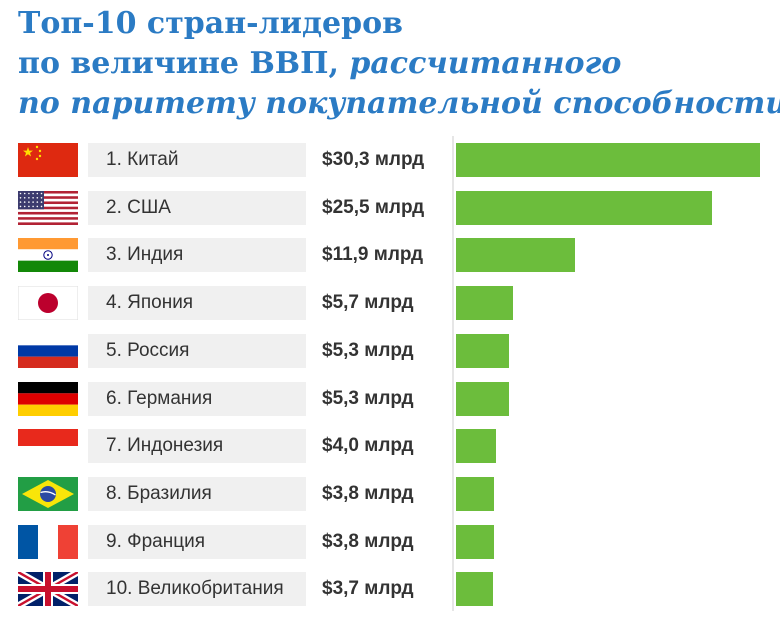  What do you see at coordinates (197, 351) in the screenshot?
I see `category-label-box: 5. Россия` at bounding box center [197, 351].